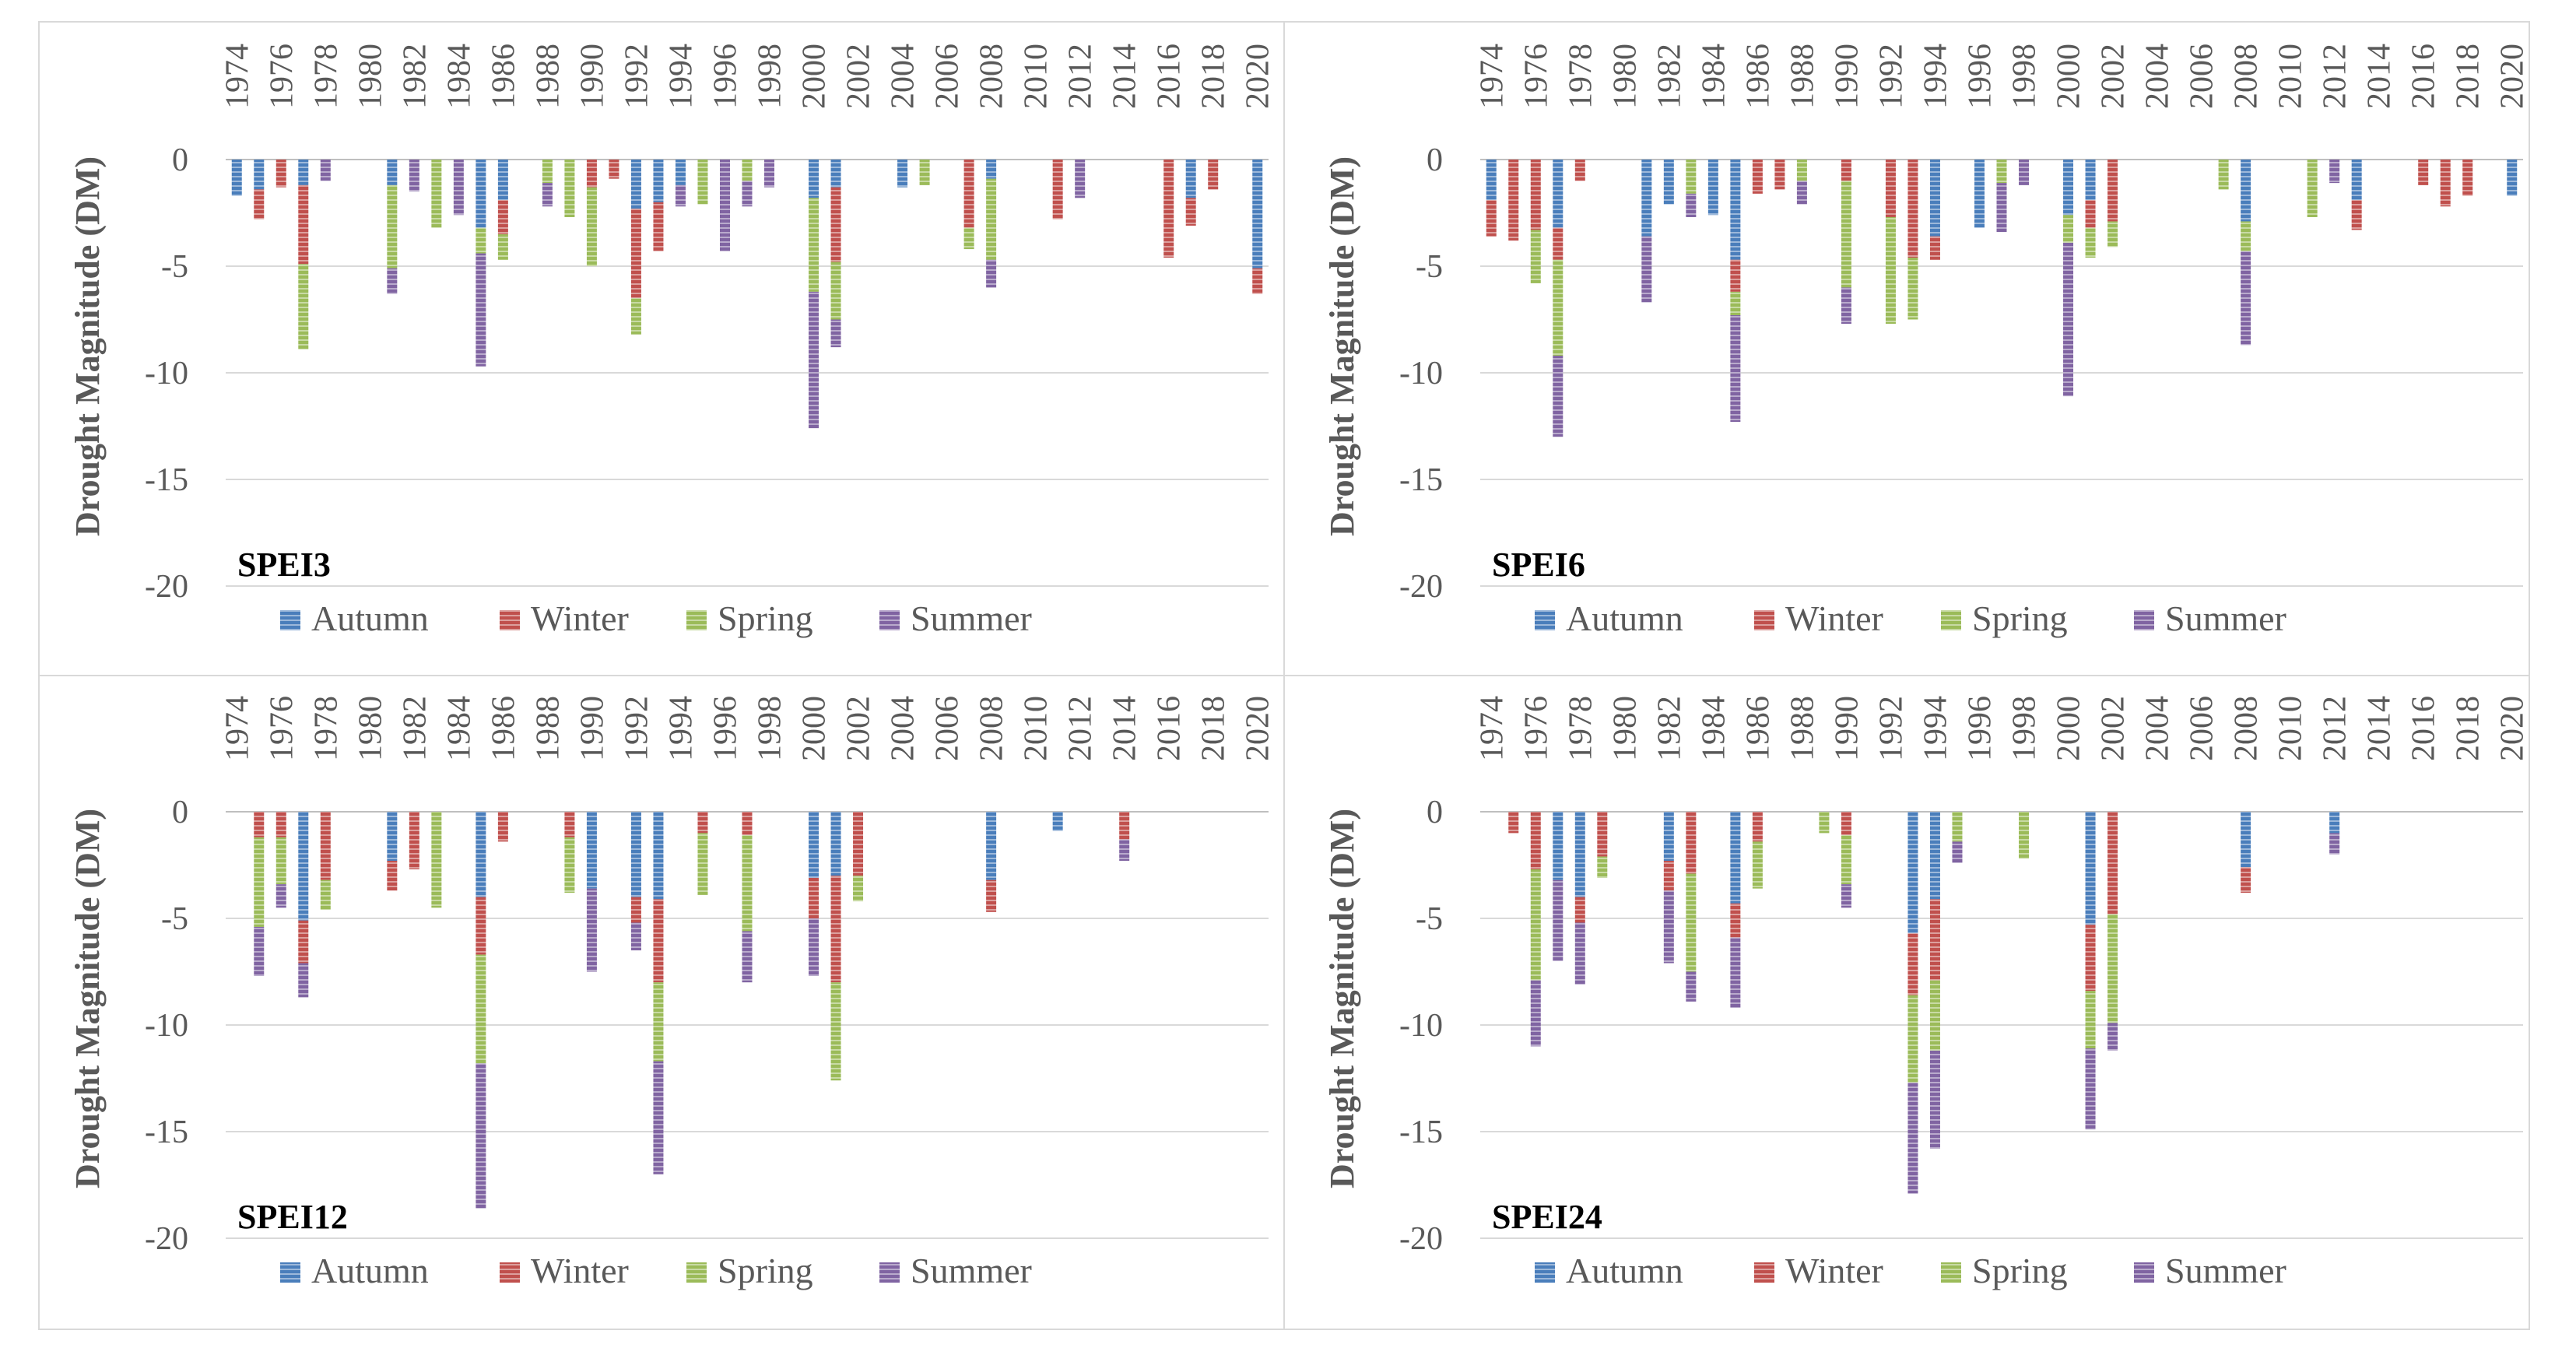  I want to click on bar-segment-spring-1978, so click(326, 895).